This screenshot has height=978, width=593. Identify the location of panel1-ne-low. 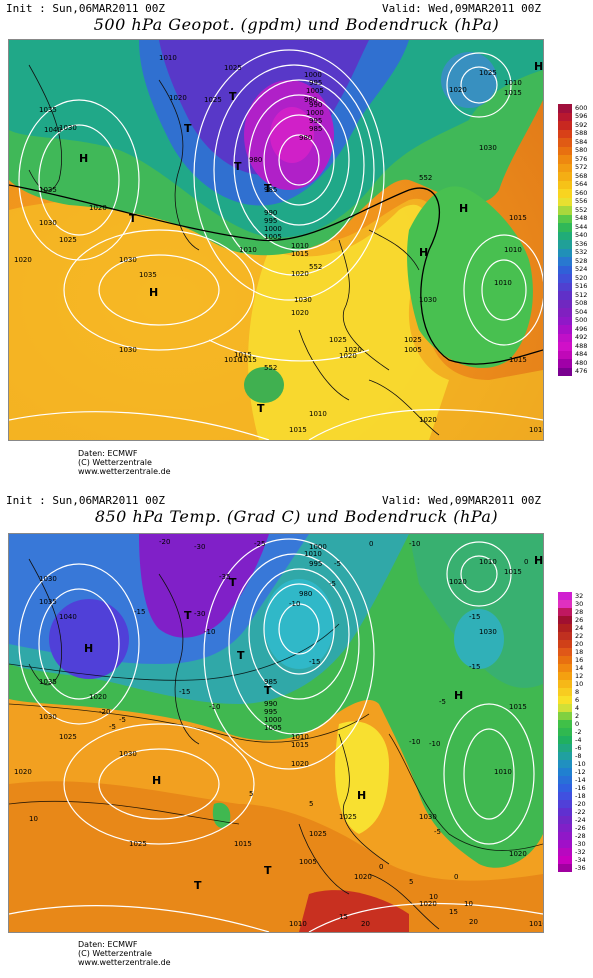
(469, 80).